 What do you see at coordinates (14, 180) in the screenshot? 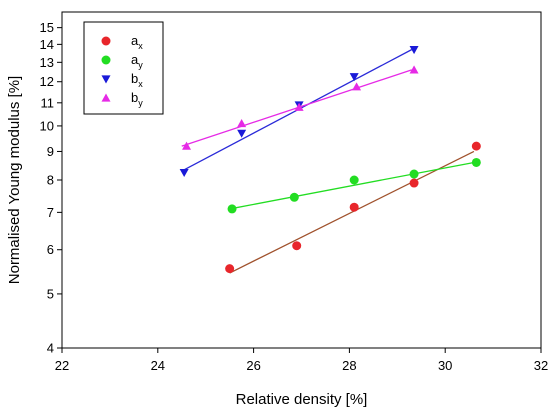
I see `y-axis-label: Normalised Young modulus [%]` at bounding box center [14, 180].